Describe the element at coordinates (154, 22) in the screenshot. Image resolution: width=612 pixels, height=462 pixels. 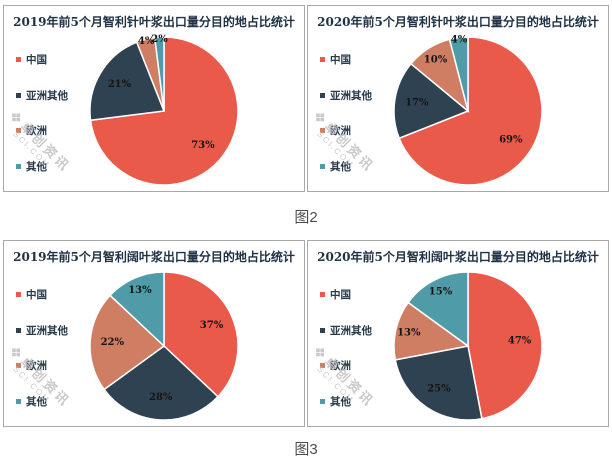
I see `chart-title: 2019年前5个月智利针叶浆出口量分目的地占比统计` at that location.